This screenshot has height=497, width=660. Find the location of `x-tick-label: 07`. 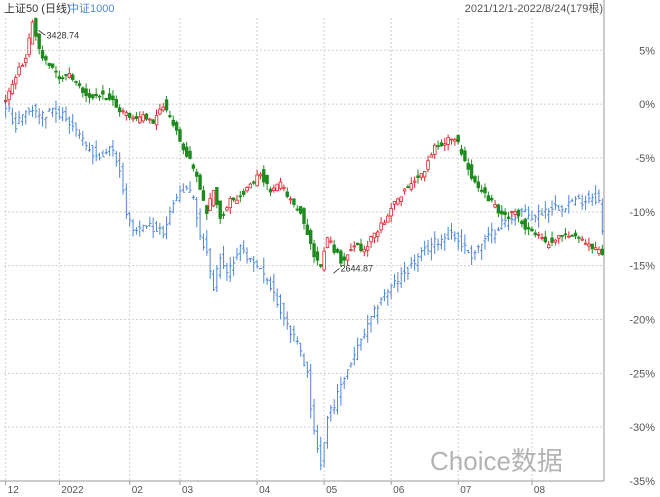

x-tick-label: 07 is located at coordinates (466, 490).